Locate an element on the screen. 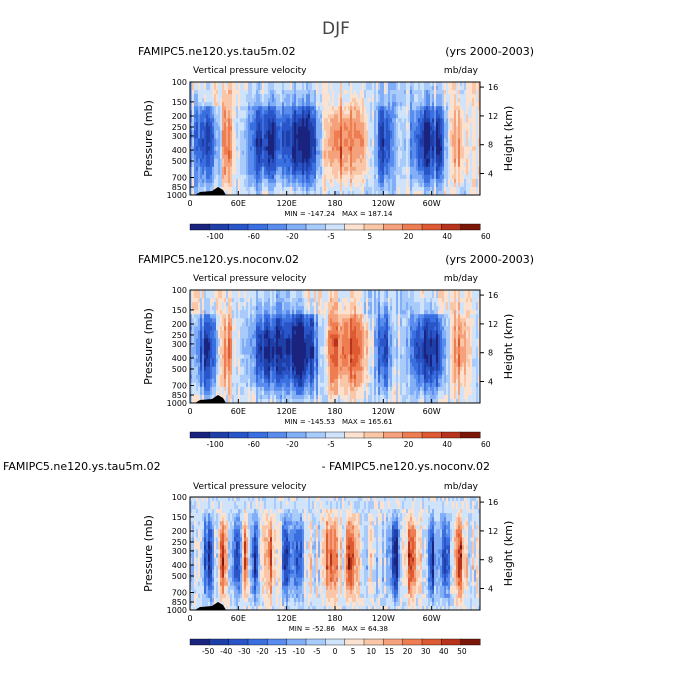 This screenshot has height=677, width=673. x-tick-label: 60W is located at coordinates (432, 203).